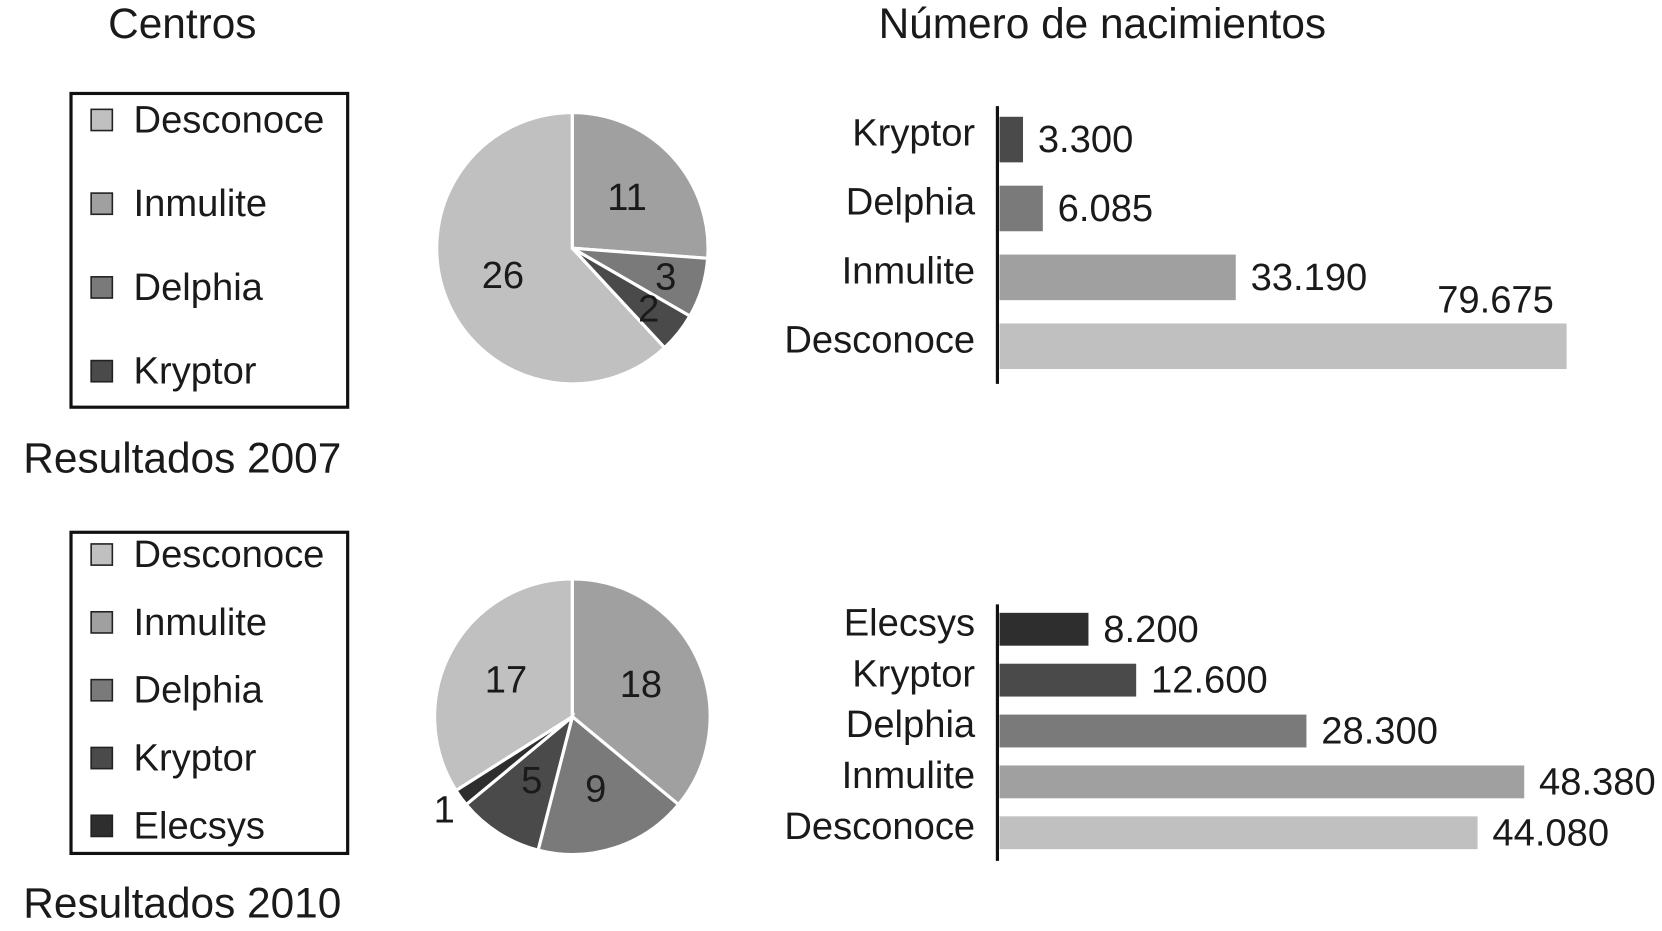 The image size is (1662, 931). What do you see at coordinates (1085, 139) in the screenshot?
I see `value-label: 3.300` at bounding box center [1085, 139].